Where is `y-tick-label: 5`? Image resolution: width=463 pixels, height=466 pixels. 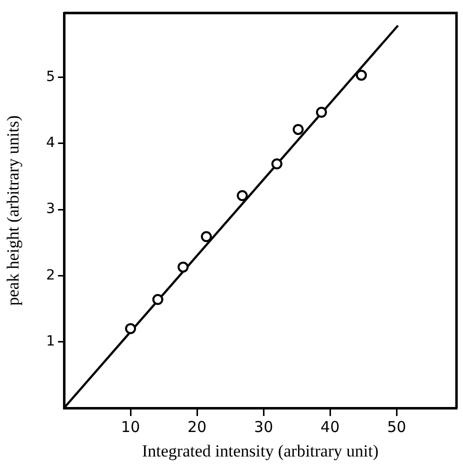
y-tick-label: 5 is located at coordinates (50, 76).